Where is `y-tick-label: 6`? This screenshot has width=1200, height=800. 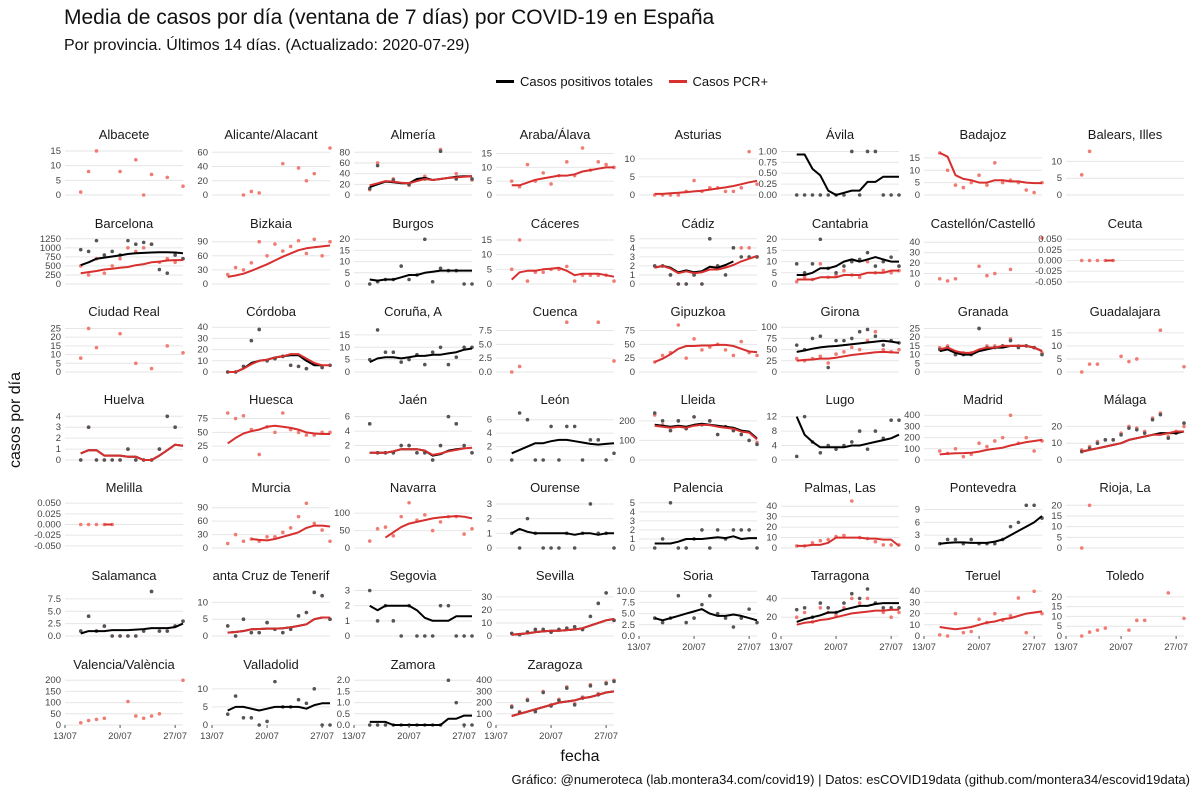 y-tick-label: 6 is located at coordinates (489, 420).